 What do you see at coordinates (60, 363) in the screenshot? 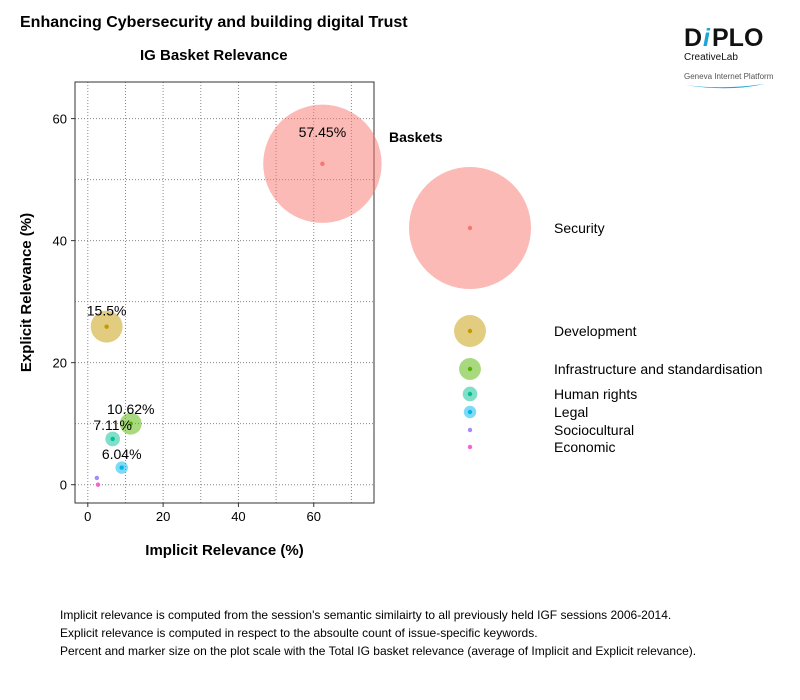
I see `y-tick-label: 20` at bounding box center [60, 363].